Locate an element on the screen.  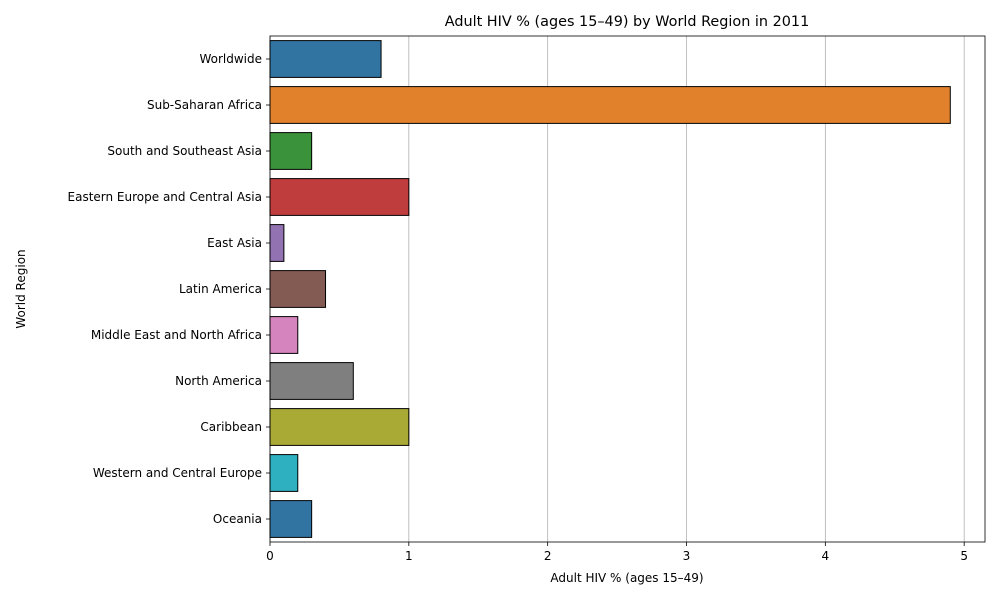
y-tick-label: Latin America is located at coordinates (220, 289).